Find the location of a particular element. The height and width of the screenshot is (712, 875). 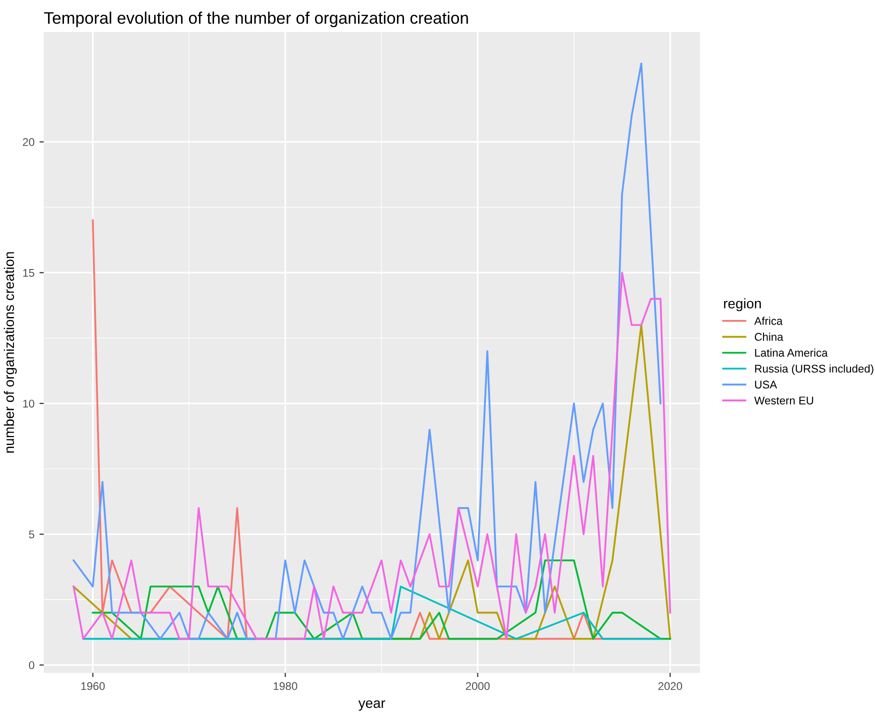

x-axis-title: year is located at coordinates (372, 705).